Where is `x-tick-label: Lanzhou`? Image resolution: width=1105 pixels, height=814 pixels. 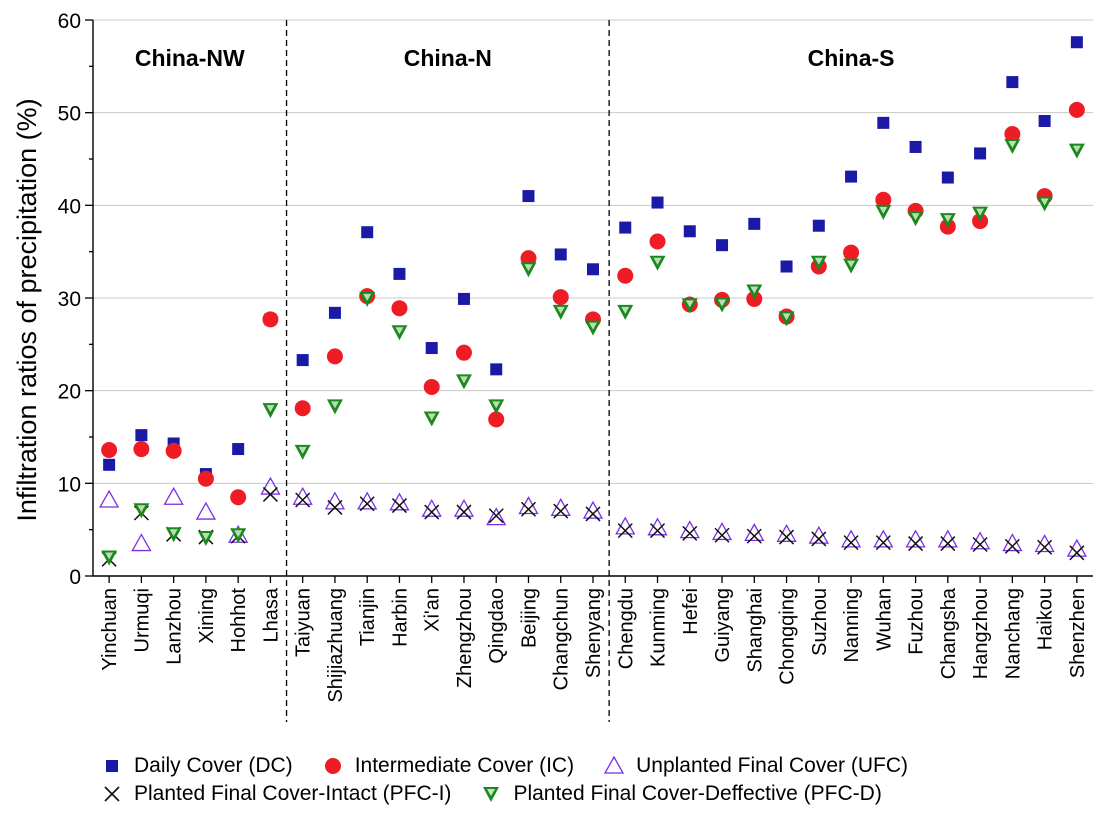 x-tick-label: Lanzhou is located at coordinates (175, 626).